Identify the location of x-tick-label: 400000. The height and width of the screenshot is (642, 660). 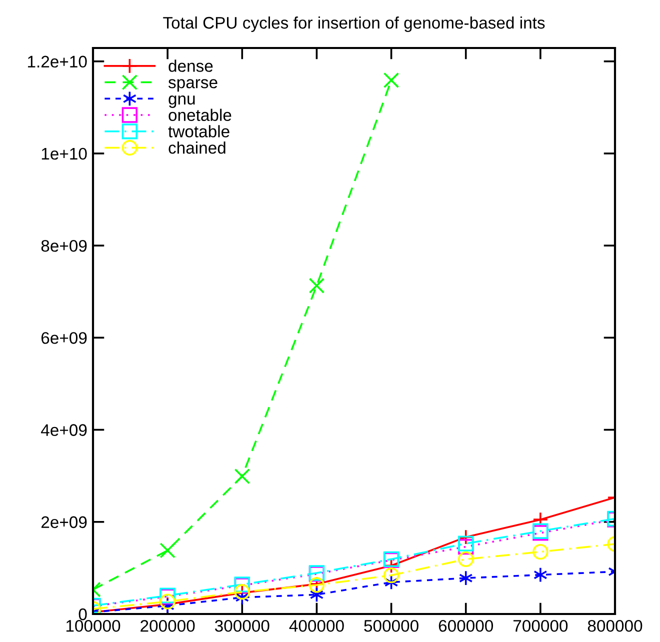
(316, 626).